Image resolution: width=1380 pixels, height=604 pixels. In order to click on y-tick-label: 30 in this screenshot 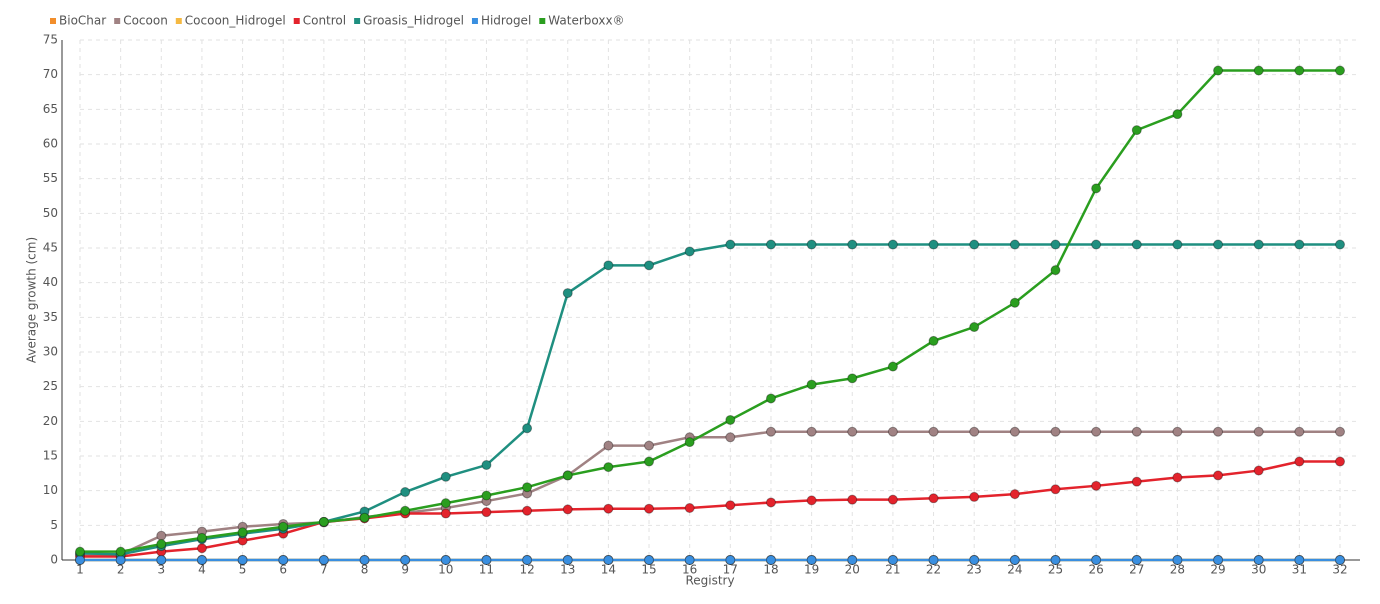, I will do `click(50, 352)`.